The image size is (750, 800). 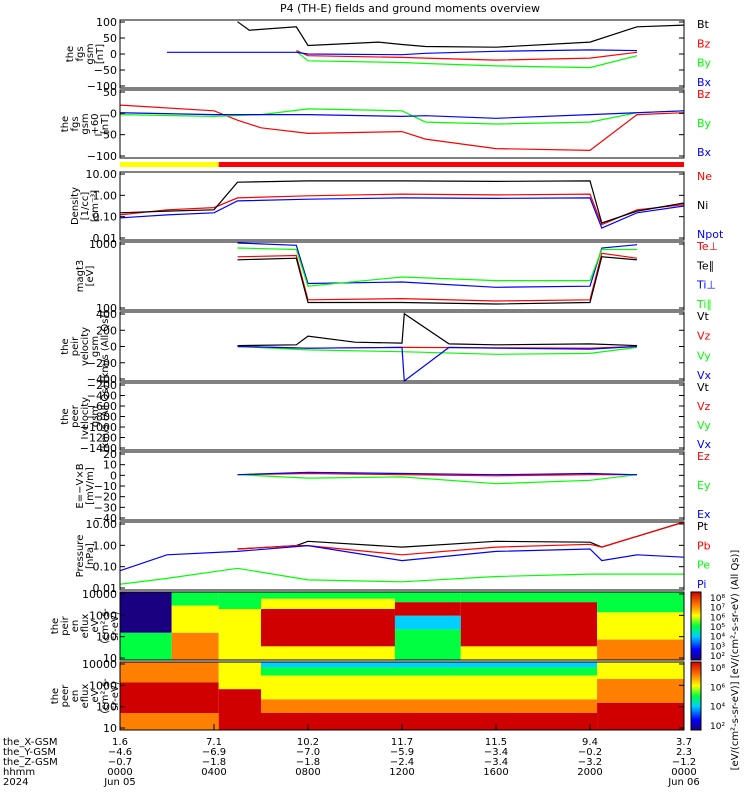 What do you see at coordinates (437, 280) in the screenshot?
I see `series-temp-Te∥` at bounding box center [437, 280].